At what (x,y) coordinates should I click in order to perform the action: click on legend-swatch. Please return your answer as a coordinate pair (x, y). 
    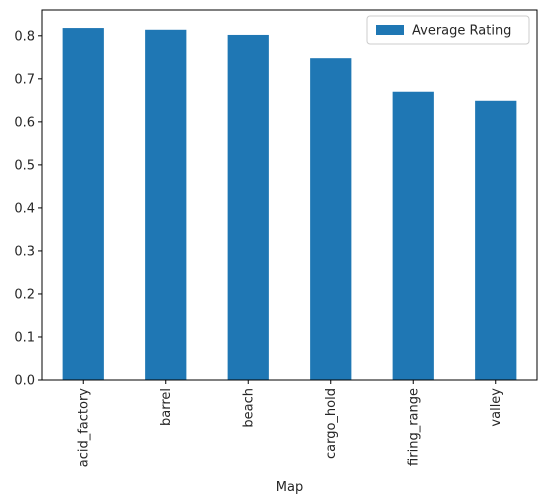
    Looking at the image, I should click on (390, 30).